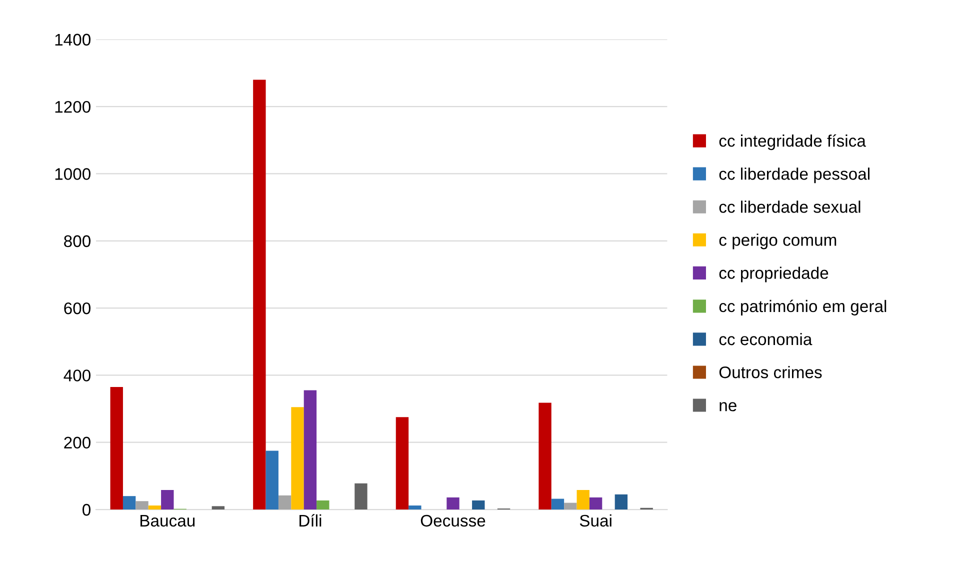  Describe the element at coordinates (596, 520) in the screenshot. I see `x-tick-label: Suai` at that location.